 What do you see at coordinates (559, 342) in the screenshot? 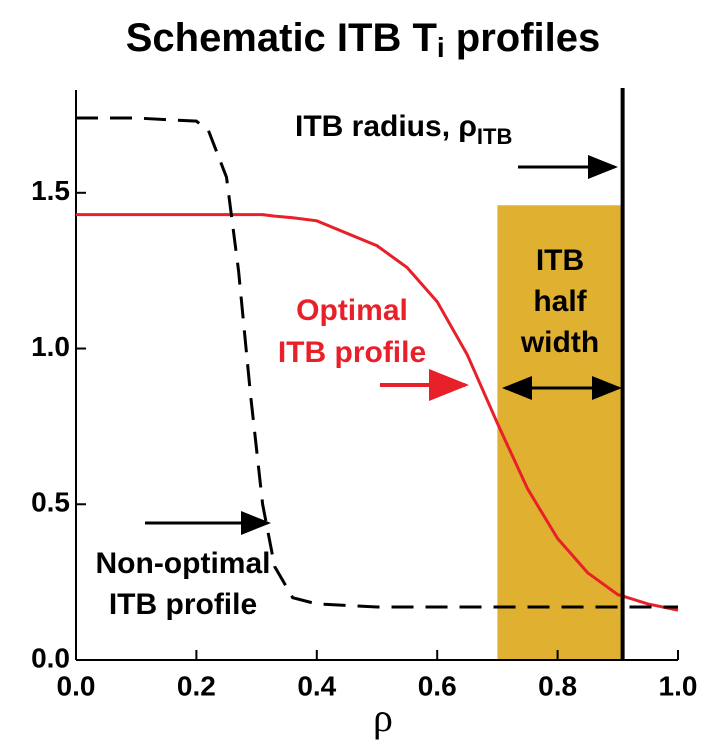
I see `annotation: width` at bounding box center [559, 342].